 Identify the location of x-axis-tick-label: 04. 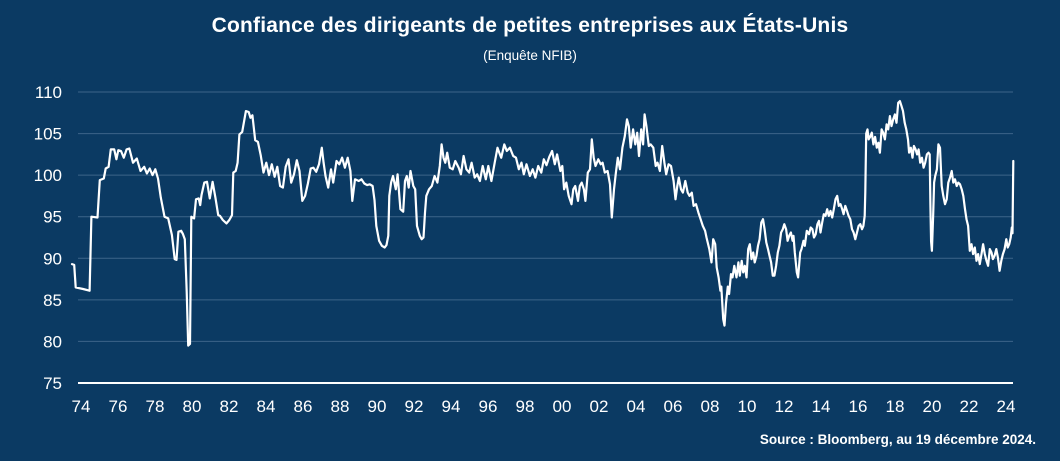
(636, 406).